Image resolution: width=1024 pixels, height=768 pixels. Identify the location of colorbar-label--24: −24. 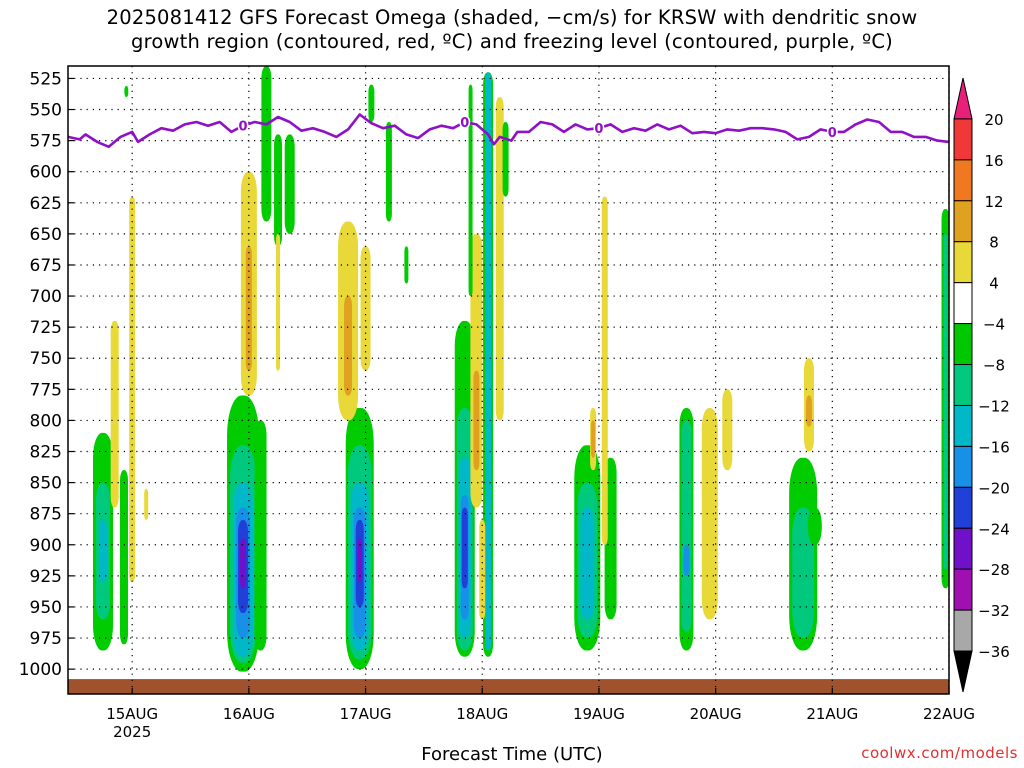
(994, 529).